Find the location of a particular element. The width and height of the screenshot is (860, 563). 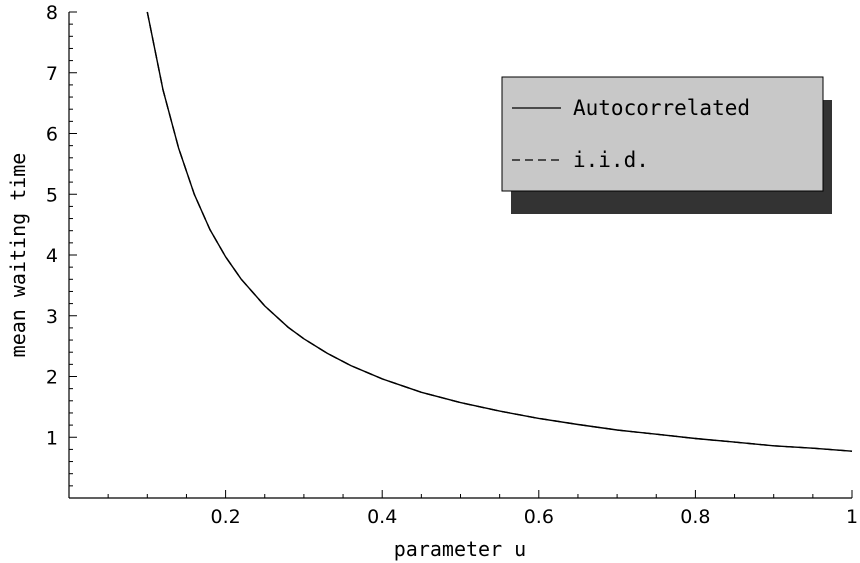

y-tick-label: 8 is located at coordinates (52, 13).